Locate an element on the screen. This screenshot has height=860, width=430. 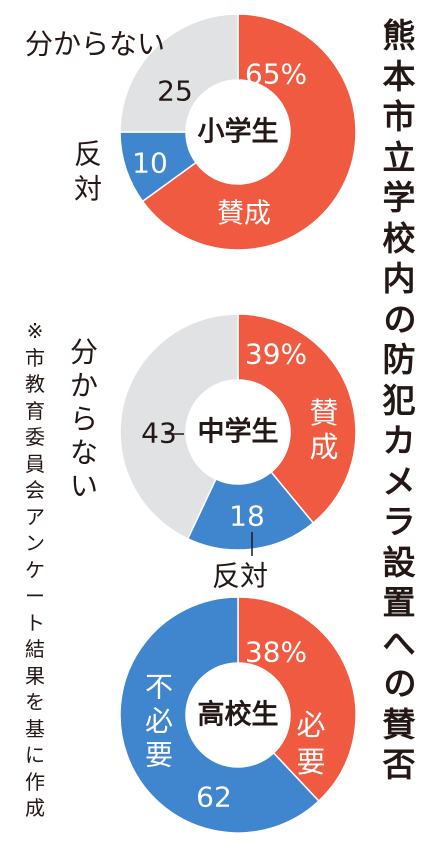
note-char: 教 is located at coordinates (35, 384).